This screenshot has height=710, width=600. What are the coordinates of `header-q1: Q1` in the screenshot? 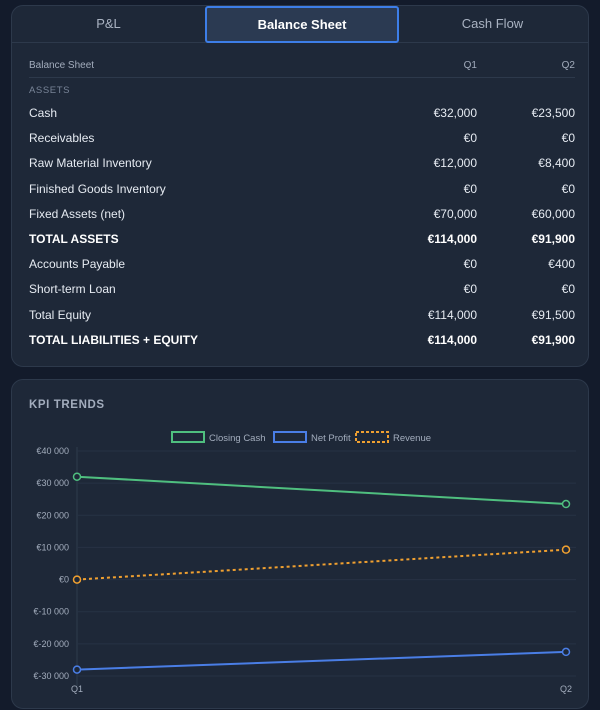 It's located at (470, 65).